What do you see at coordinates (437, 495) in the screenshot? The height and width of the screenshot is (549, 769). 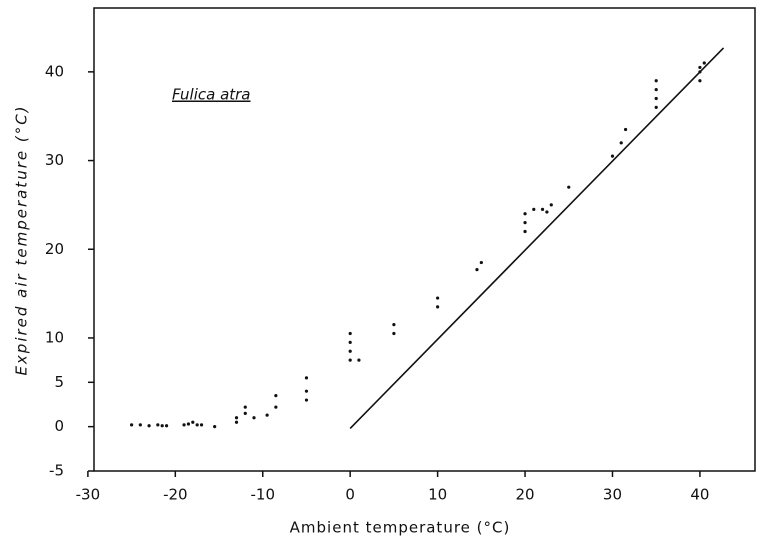 I see `x-tick-label: 10` at bounding box center [437, 495].